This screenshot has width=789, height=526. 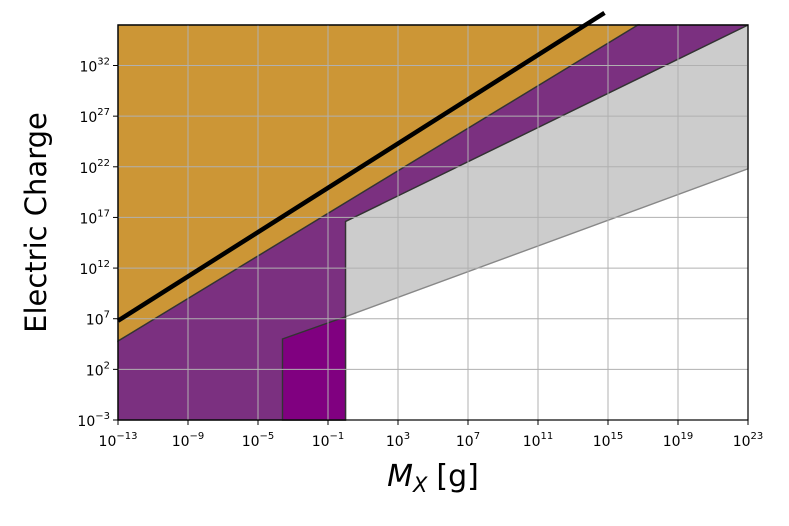 What do you see at coordinates (94, 167) in the screenshot?
I see `y-tick-label-5: 10²²` at bounding box center [94, 167].